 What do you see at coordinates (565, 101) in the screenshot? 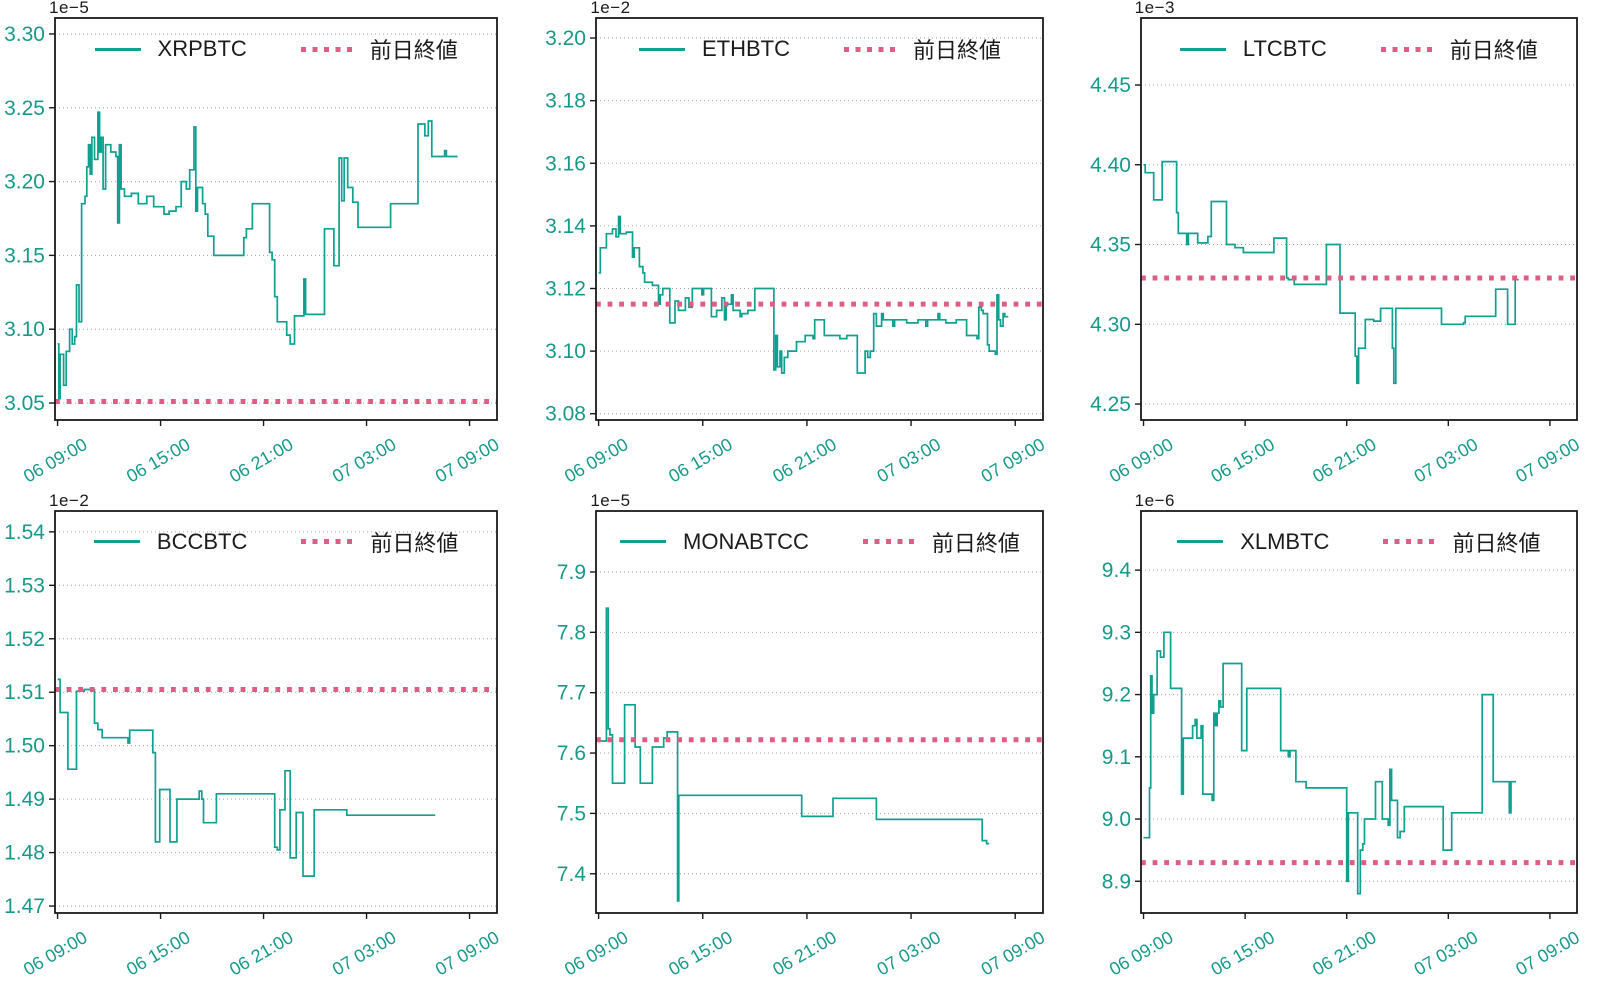
I see `y-tick-label: 3.18` at bounding box center [565, 101].